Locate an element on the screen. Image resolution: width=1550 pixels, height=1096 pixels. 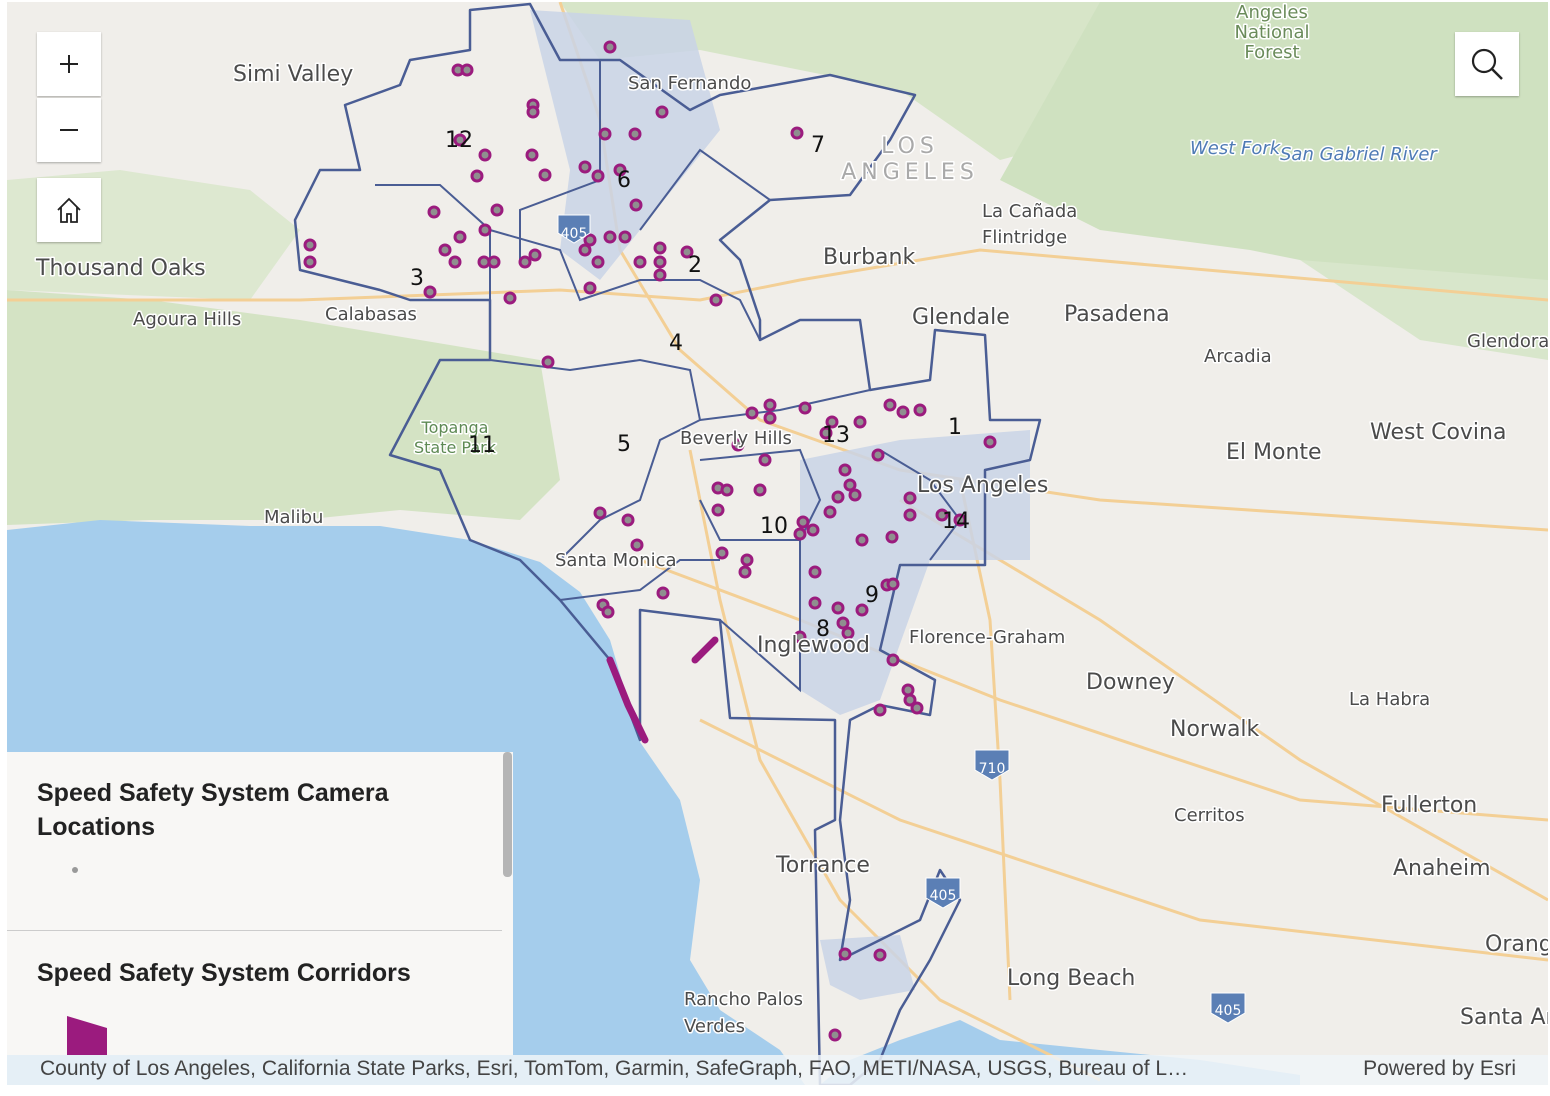
home-button is located at coordinates (69, 210).